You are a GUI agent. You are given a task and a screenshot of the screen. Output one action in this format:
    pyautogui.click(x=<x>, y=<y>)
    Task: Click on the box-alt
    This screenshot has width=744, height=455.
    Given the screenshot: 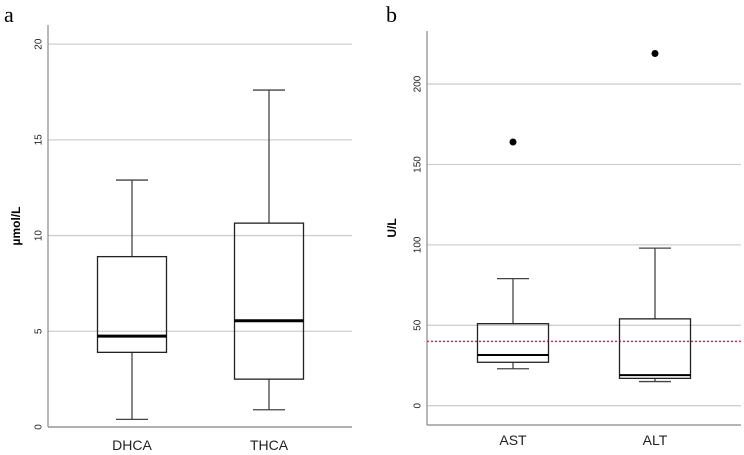 What is the action you would take?
    pyautogui.click(x=655, y=216)
    